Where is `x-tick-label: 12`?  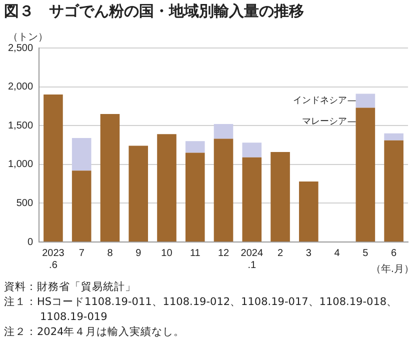
x-tick-label: 12 is located at coordinates (224, 253).